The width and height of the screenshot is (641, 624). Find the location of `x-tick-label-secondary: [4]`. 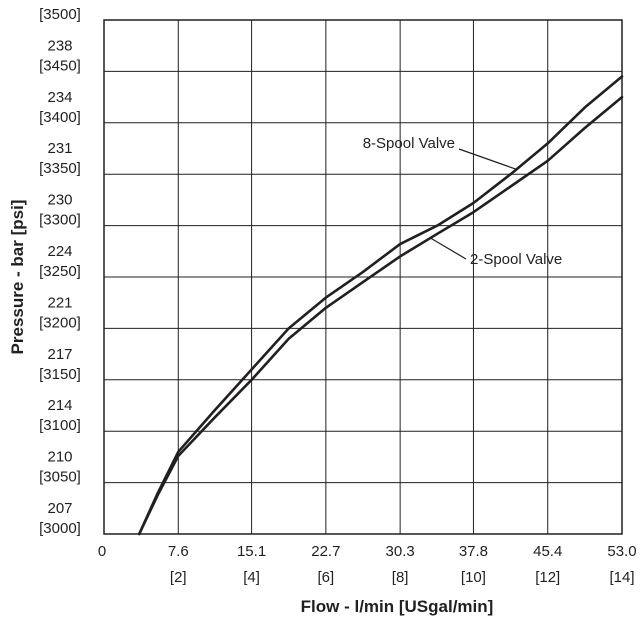

x-tick-label-secondary: [4] is located at coordinates (251, 577).